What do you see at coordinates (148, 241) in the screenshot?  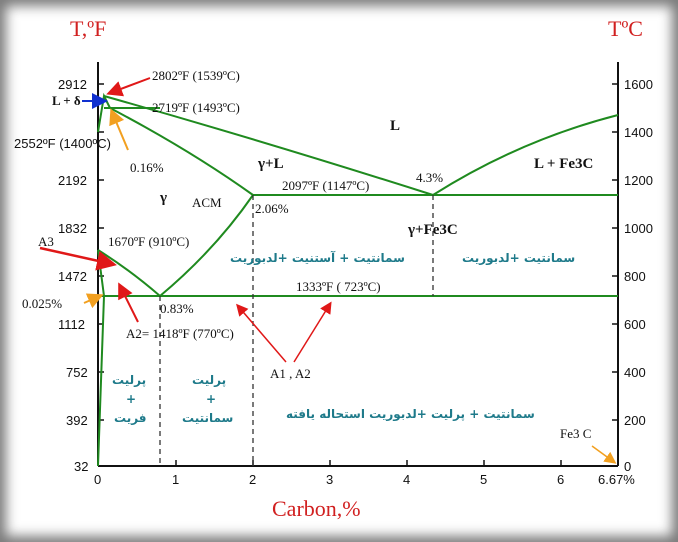 I see `annotation-1670: 1670ºF (910ºC)` at bounding box center [148, 241].